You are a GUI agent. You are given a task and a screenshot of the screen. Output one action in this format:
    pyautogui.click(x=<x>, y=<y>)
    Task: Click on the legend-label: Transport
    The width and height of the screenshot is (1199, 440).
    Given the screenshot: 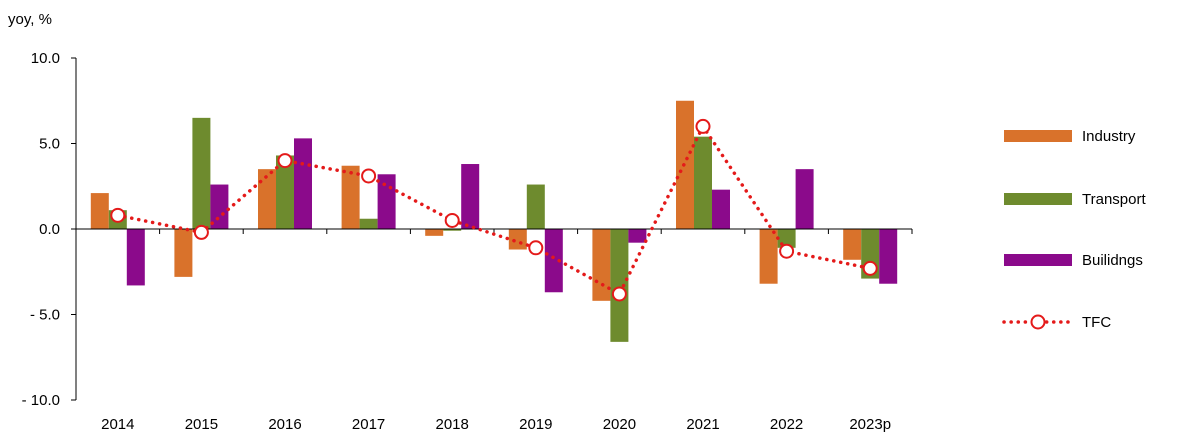 What is the action you would take?
    pyautogui.click(x=1114, y=199)
    